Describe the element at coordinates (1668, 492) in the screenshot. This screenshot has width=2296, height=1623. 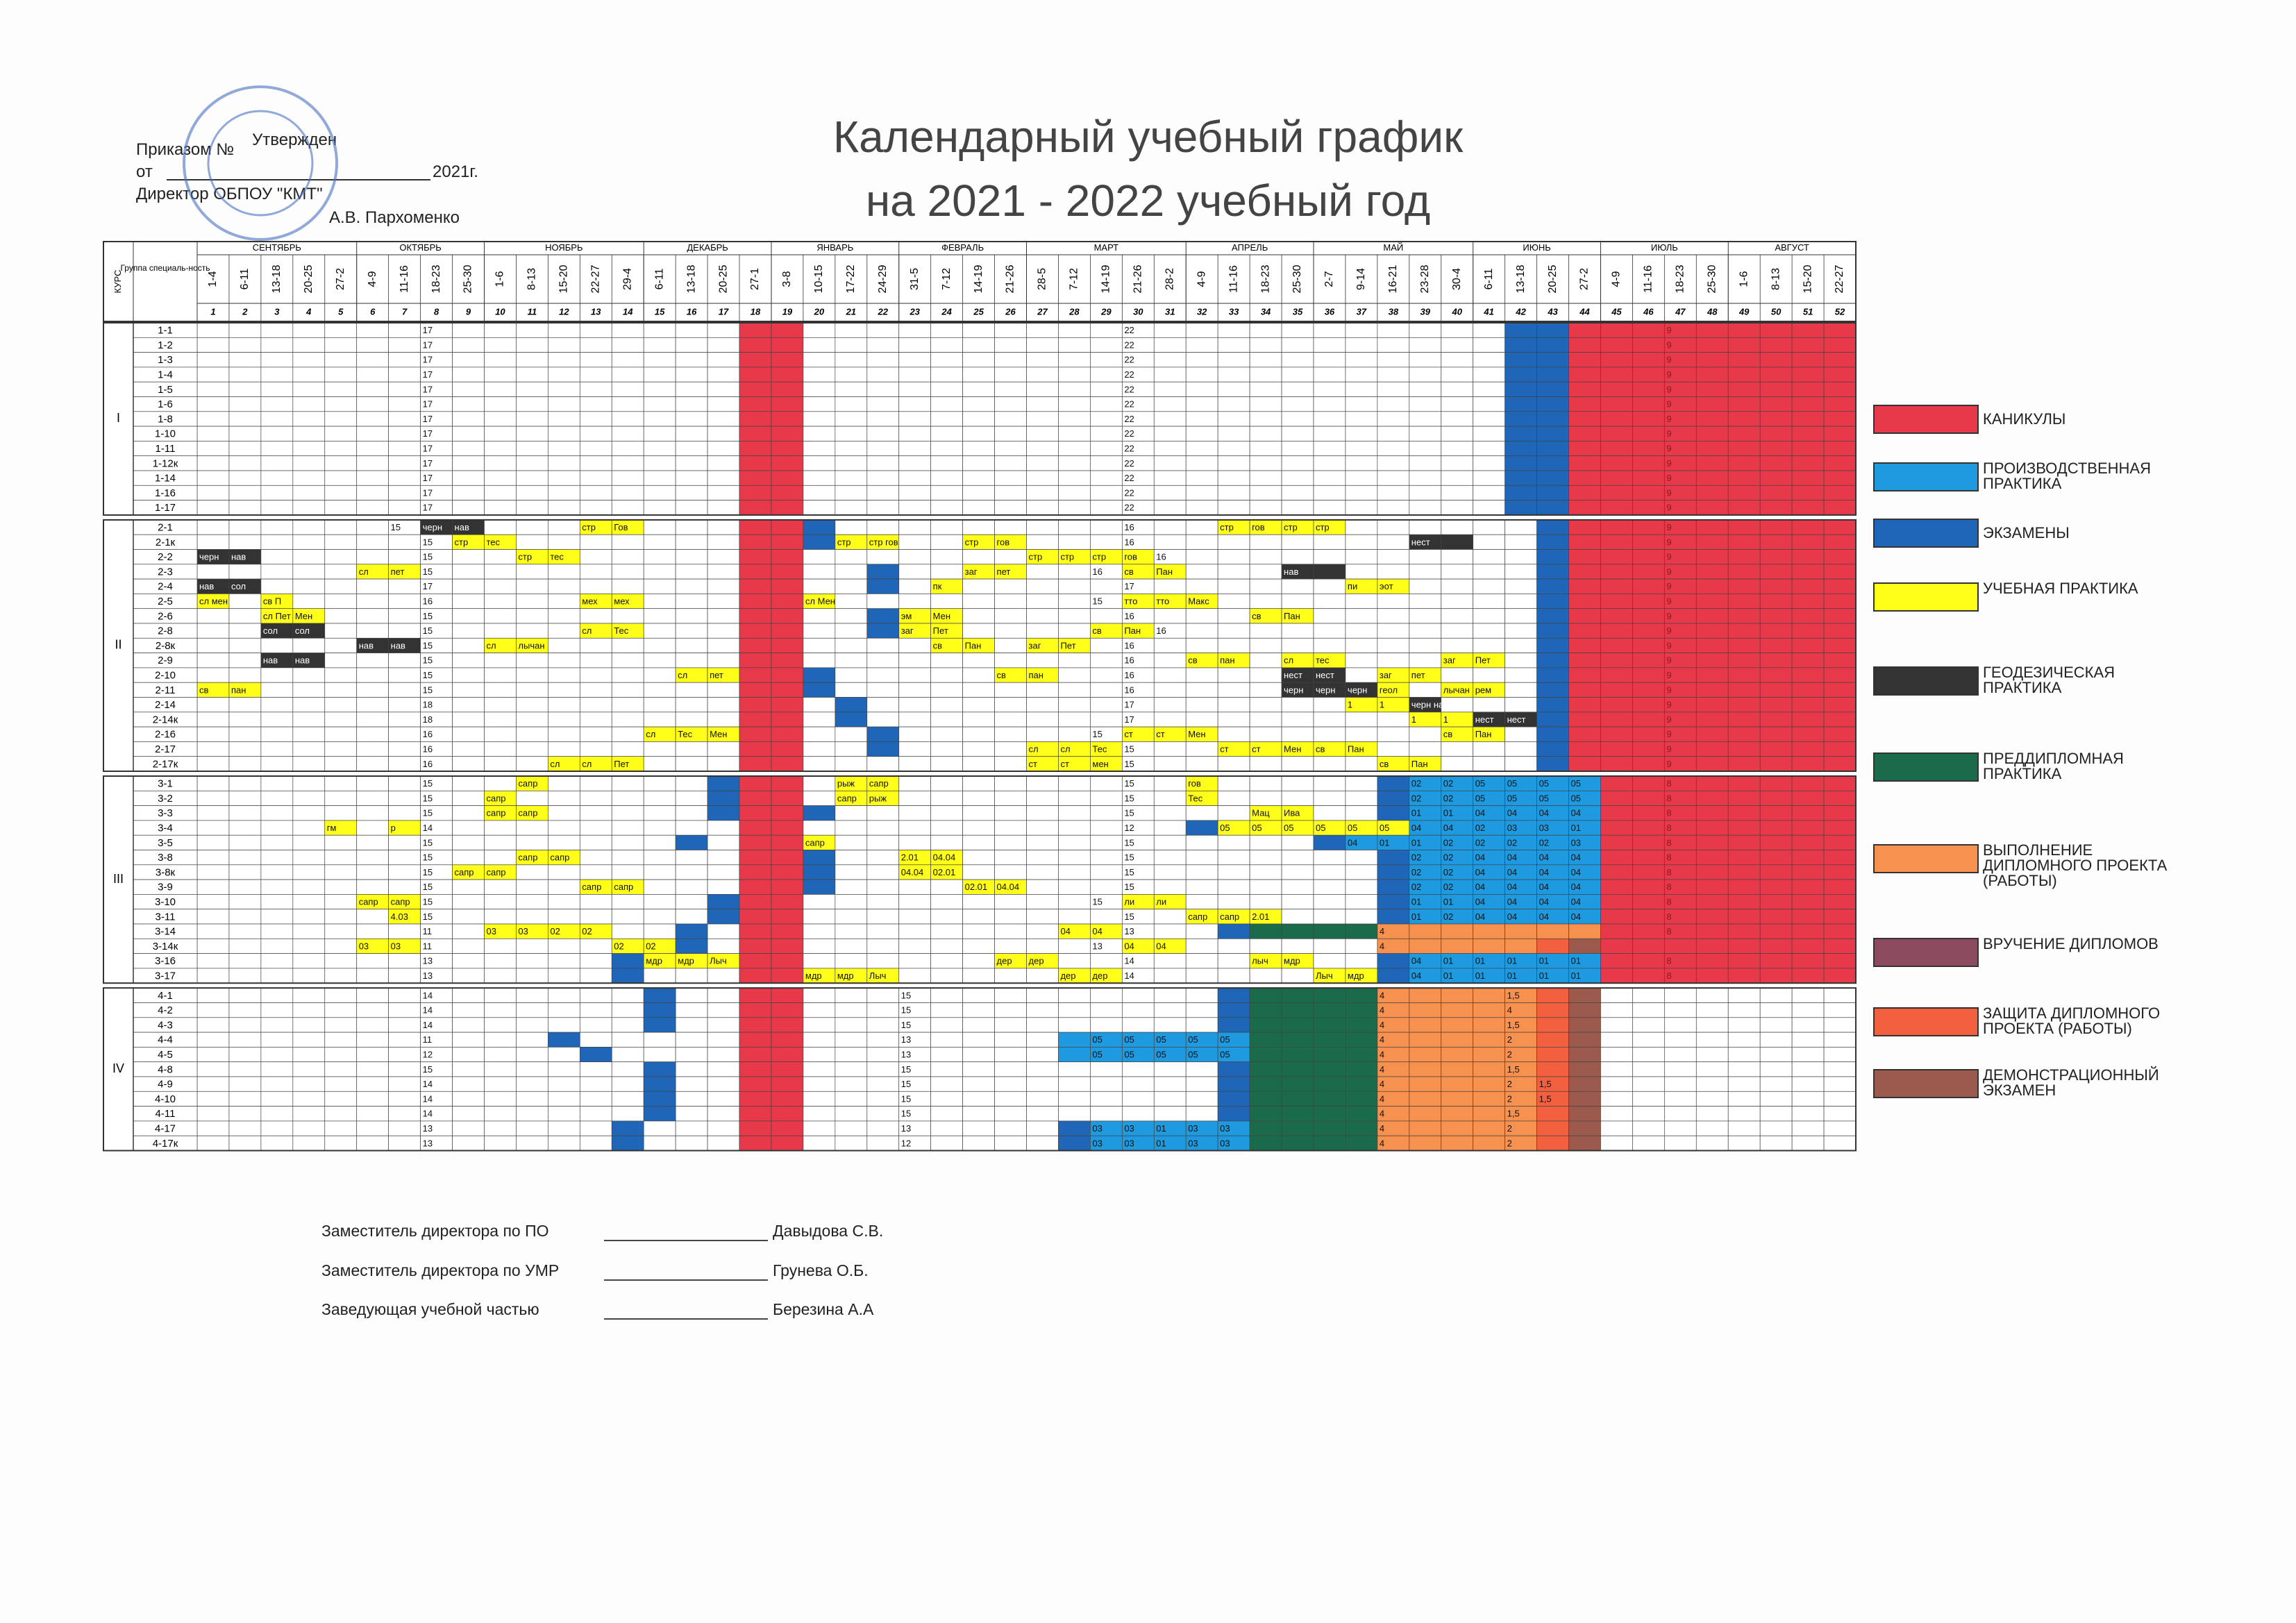
I see `cell-text: 9` at that location.